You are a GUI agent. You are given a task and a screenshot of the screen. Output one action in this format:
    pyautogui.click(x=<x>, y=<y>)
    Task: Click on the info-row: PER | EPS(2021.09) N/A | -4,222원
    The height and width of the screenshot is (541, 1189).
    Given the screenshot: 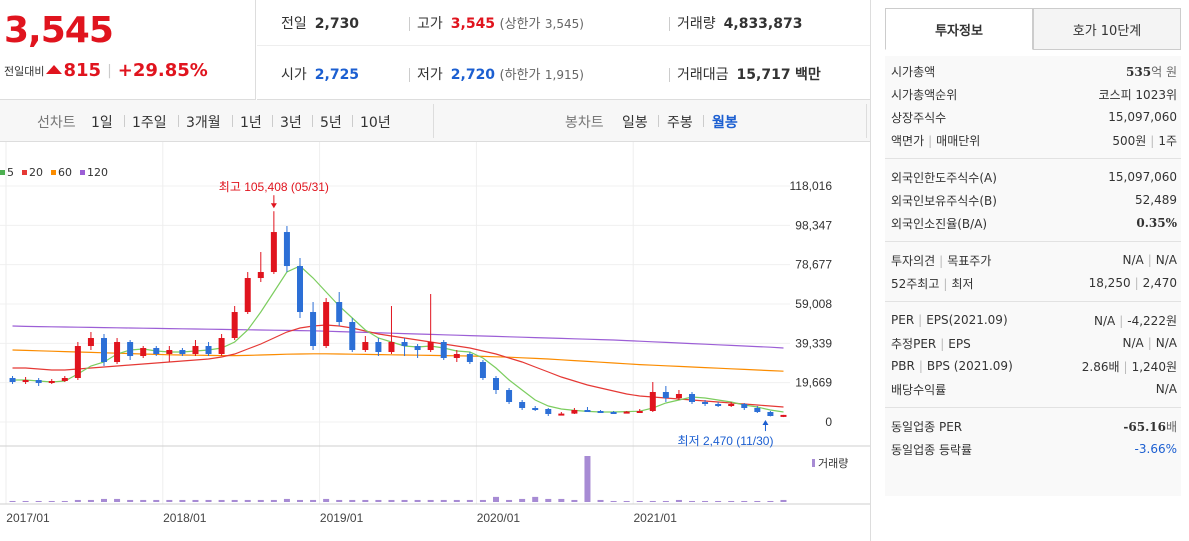 What is the action you would take?
    pyautogui.click(x=1033, y=320)
    